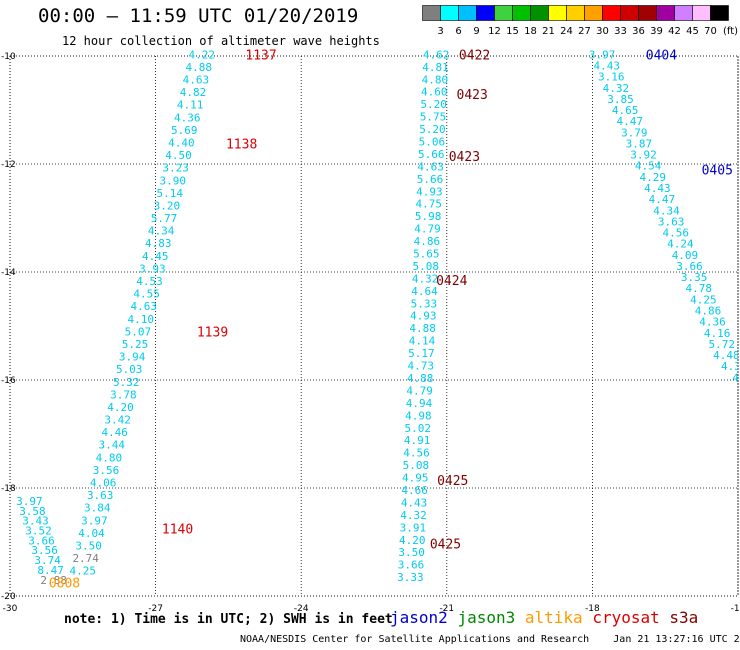  I want to click on wave-height-point: 5.33, so click(424, 303).